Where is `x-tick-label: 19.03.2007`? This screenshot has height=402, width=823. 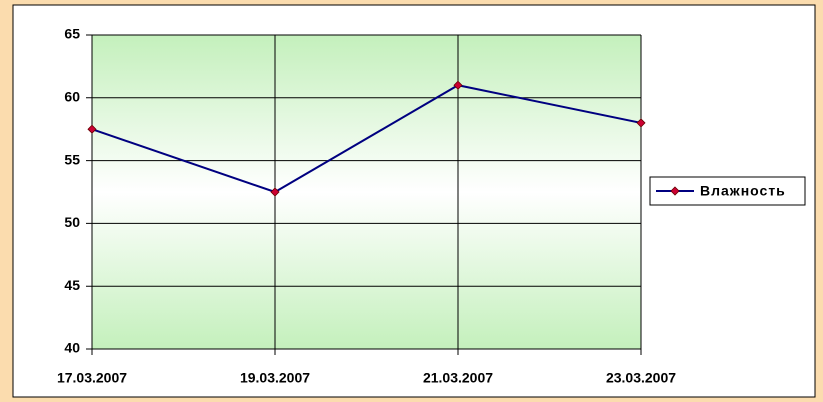
x-tick-label: 19.03.2007 is located at coordinates (275, 378).